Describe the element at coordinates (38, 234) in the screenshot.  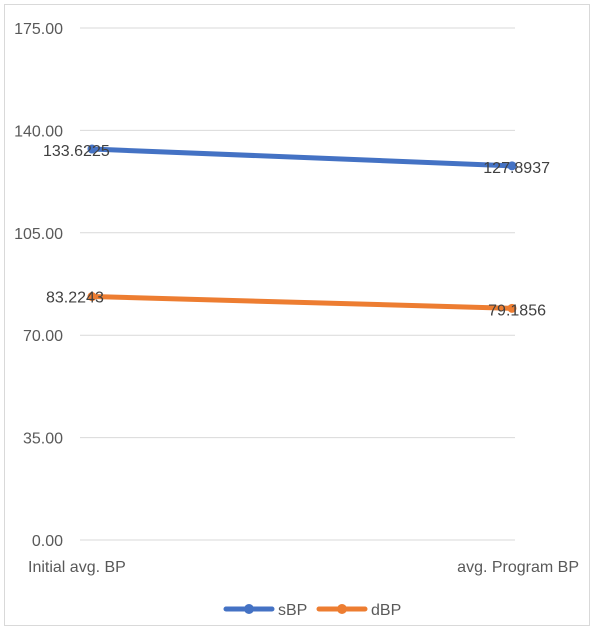
I see `y-tick-label: 105.00` at that location.